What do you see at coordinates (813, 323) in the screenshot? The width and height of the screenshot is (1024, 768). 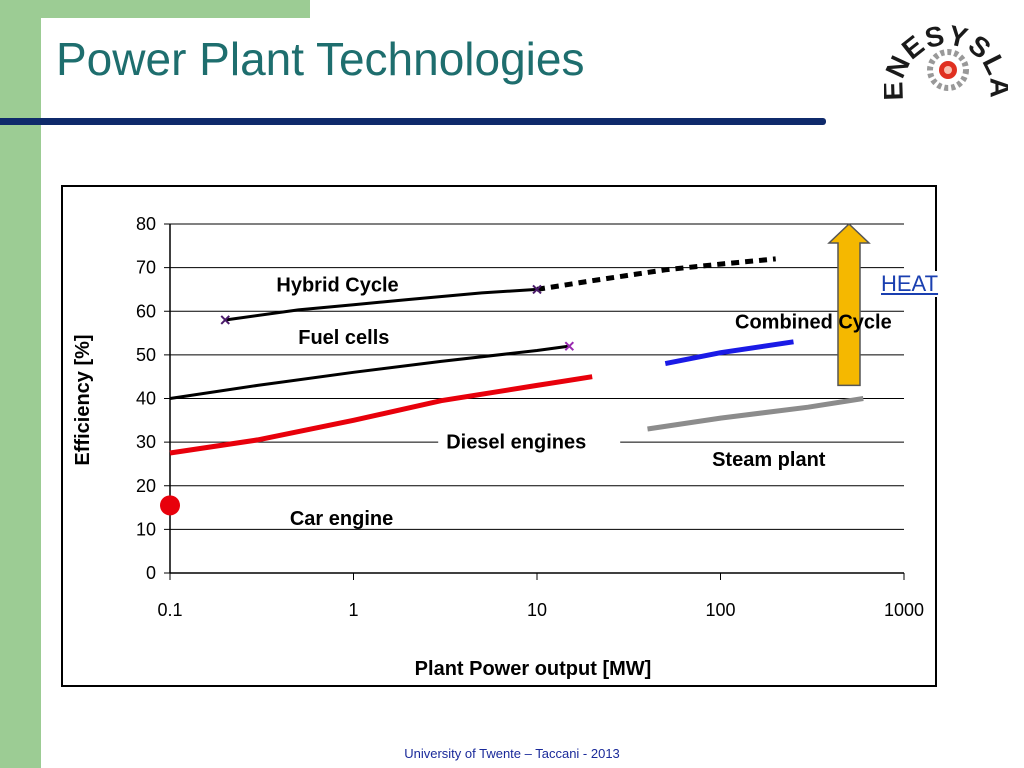 I see `series-label-combined-cycle: Combined Cycle` at bounding box center [813, 323].